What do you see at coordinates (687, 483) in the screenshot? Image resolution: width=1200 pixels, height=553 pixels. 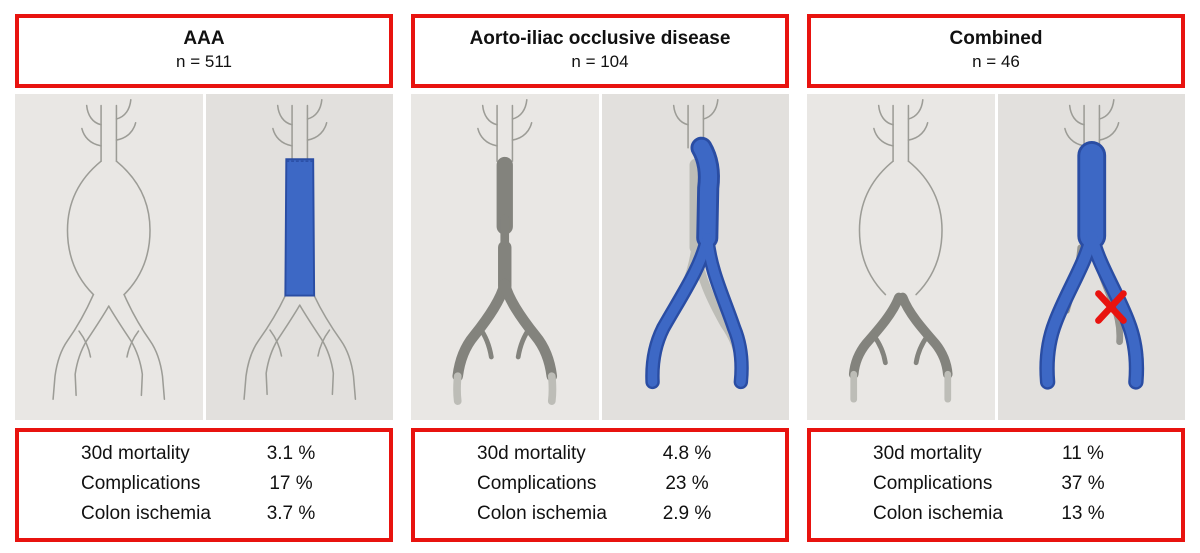 I see `stat-value: 23 %` at bounding box center [687, 483].